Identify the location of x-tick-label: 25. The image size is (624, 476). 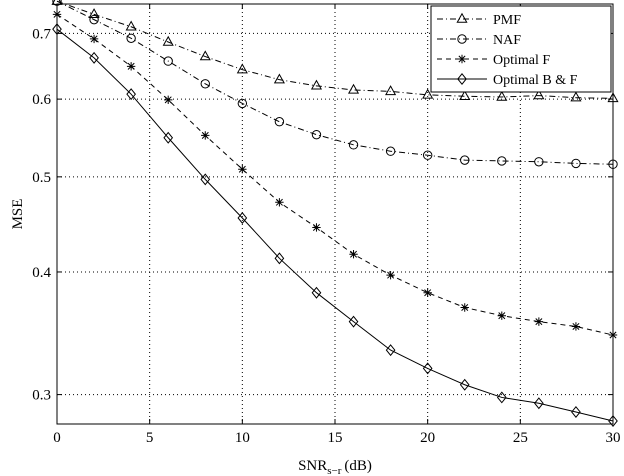
(520, 438).